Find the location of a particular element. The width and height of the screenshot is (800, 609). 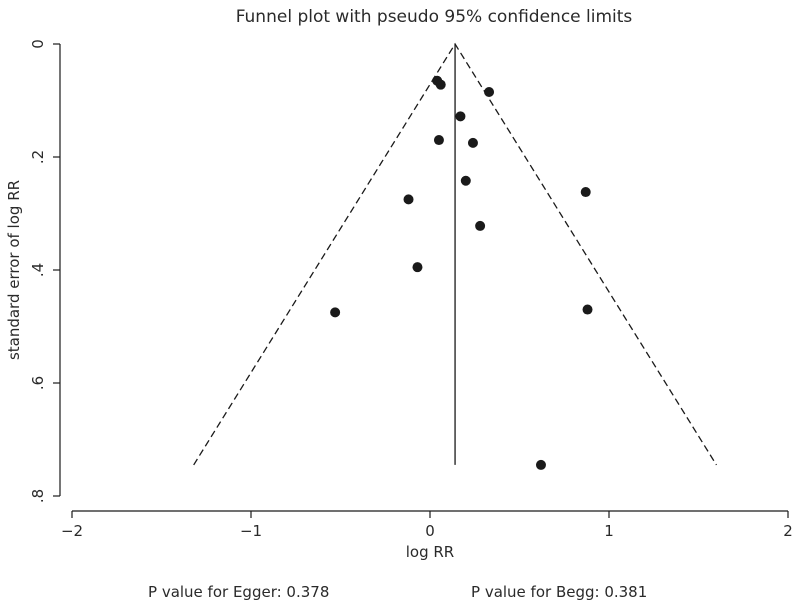

x-tick-label-0: −2 is located at coordinates (72, 531).